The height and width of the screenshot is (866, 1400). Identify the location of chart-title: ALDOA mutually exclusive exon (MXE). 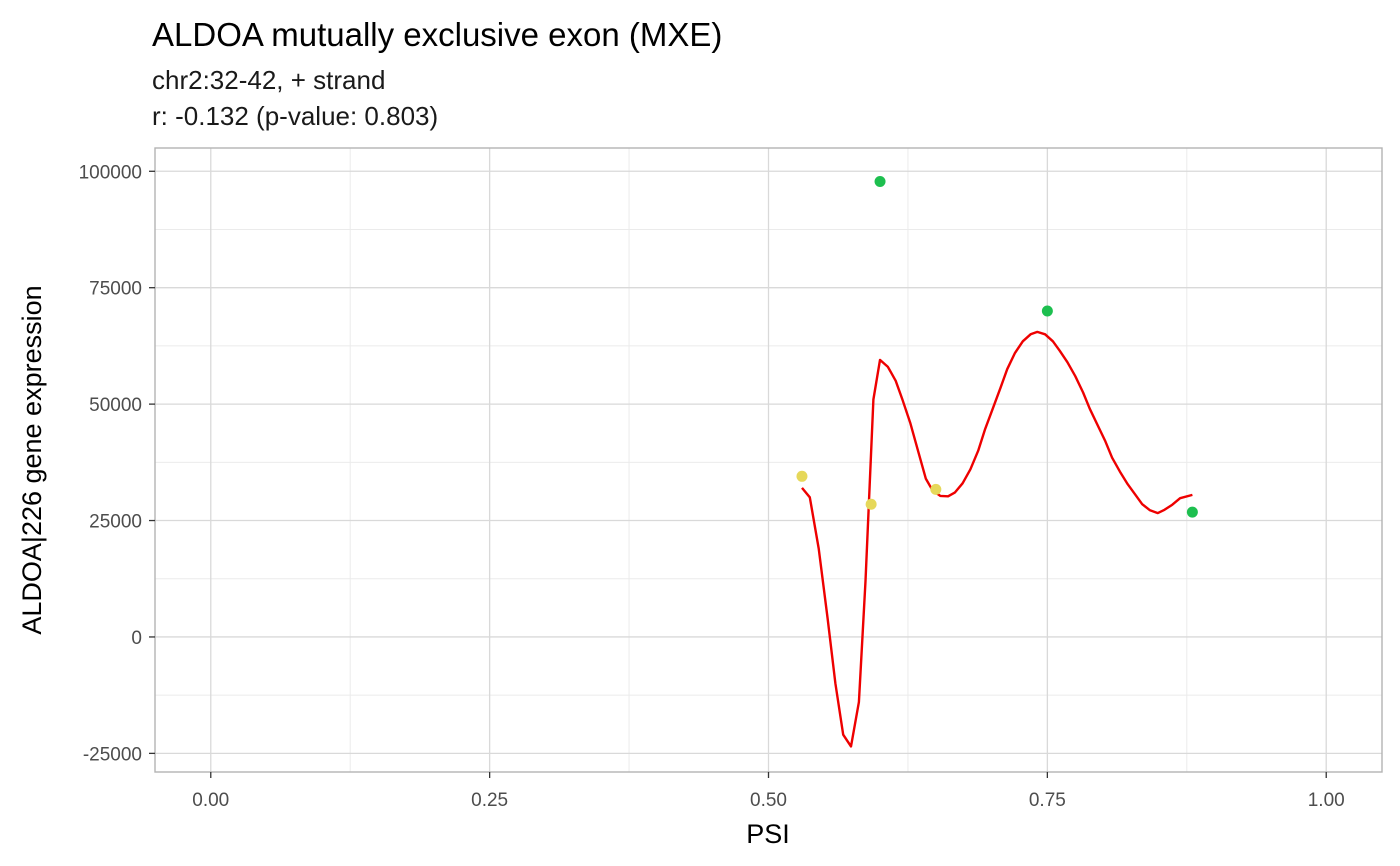
(437, 34).